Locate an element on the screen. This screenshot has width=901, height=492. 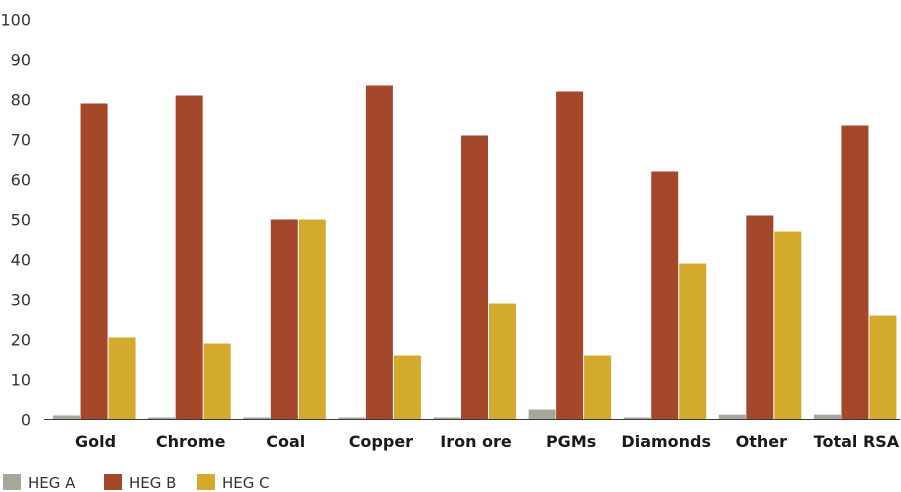
x-tick-label-diamonds: Diamonds is located at coordinates (666, 441).